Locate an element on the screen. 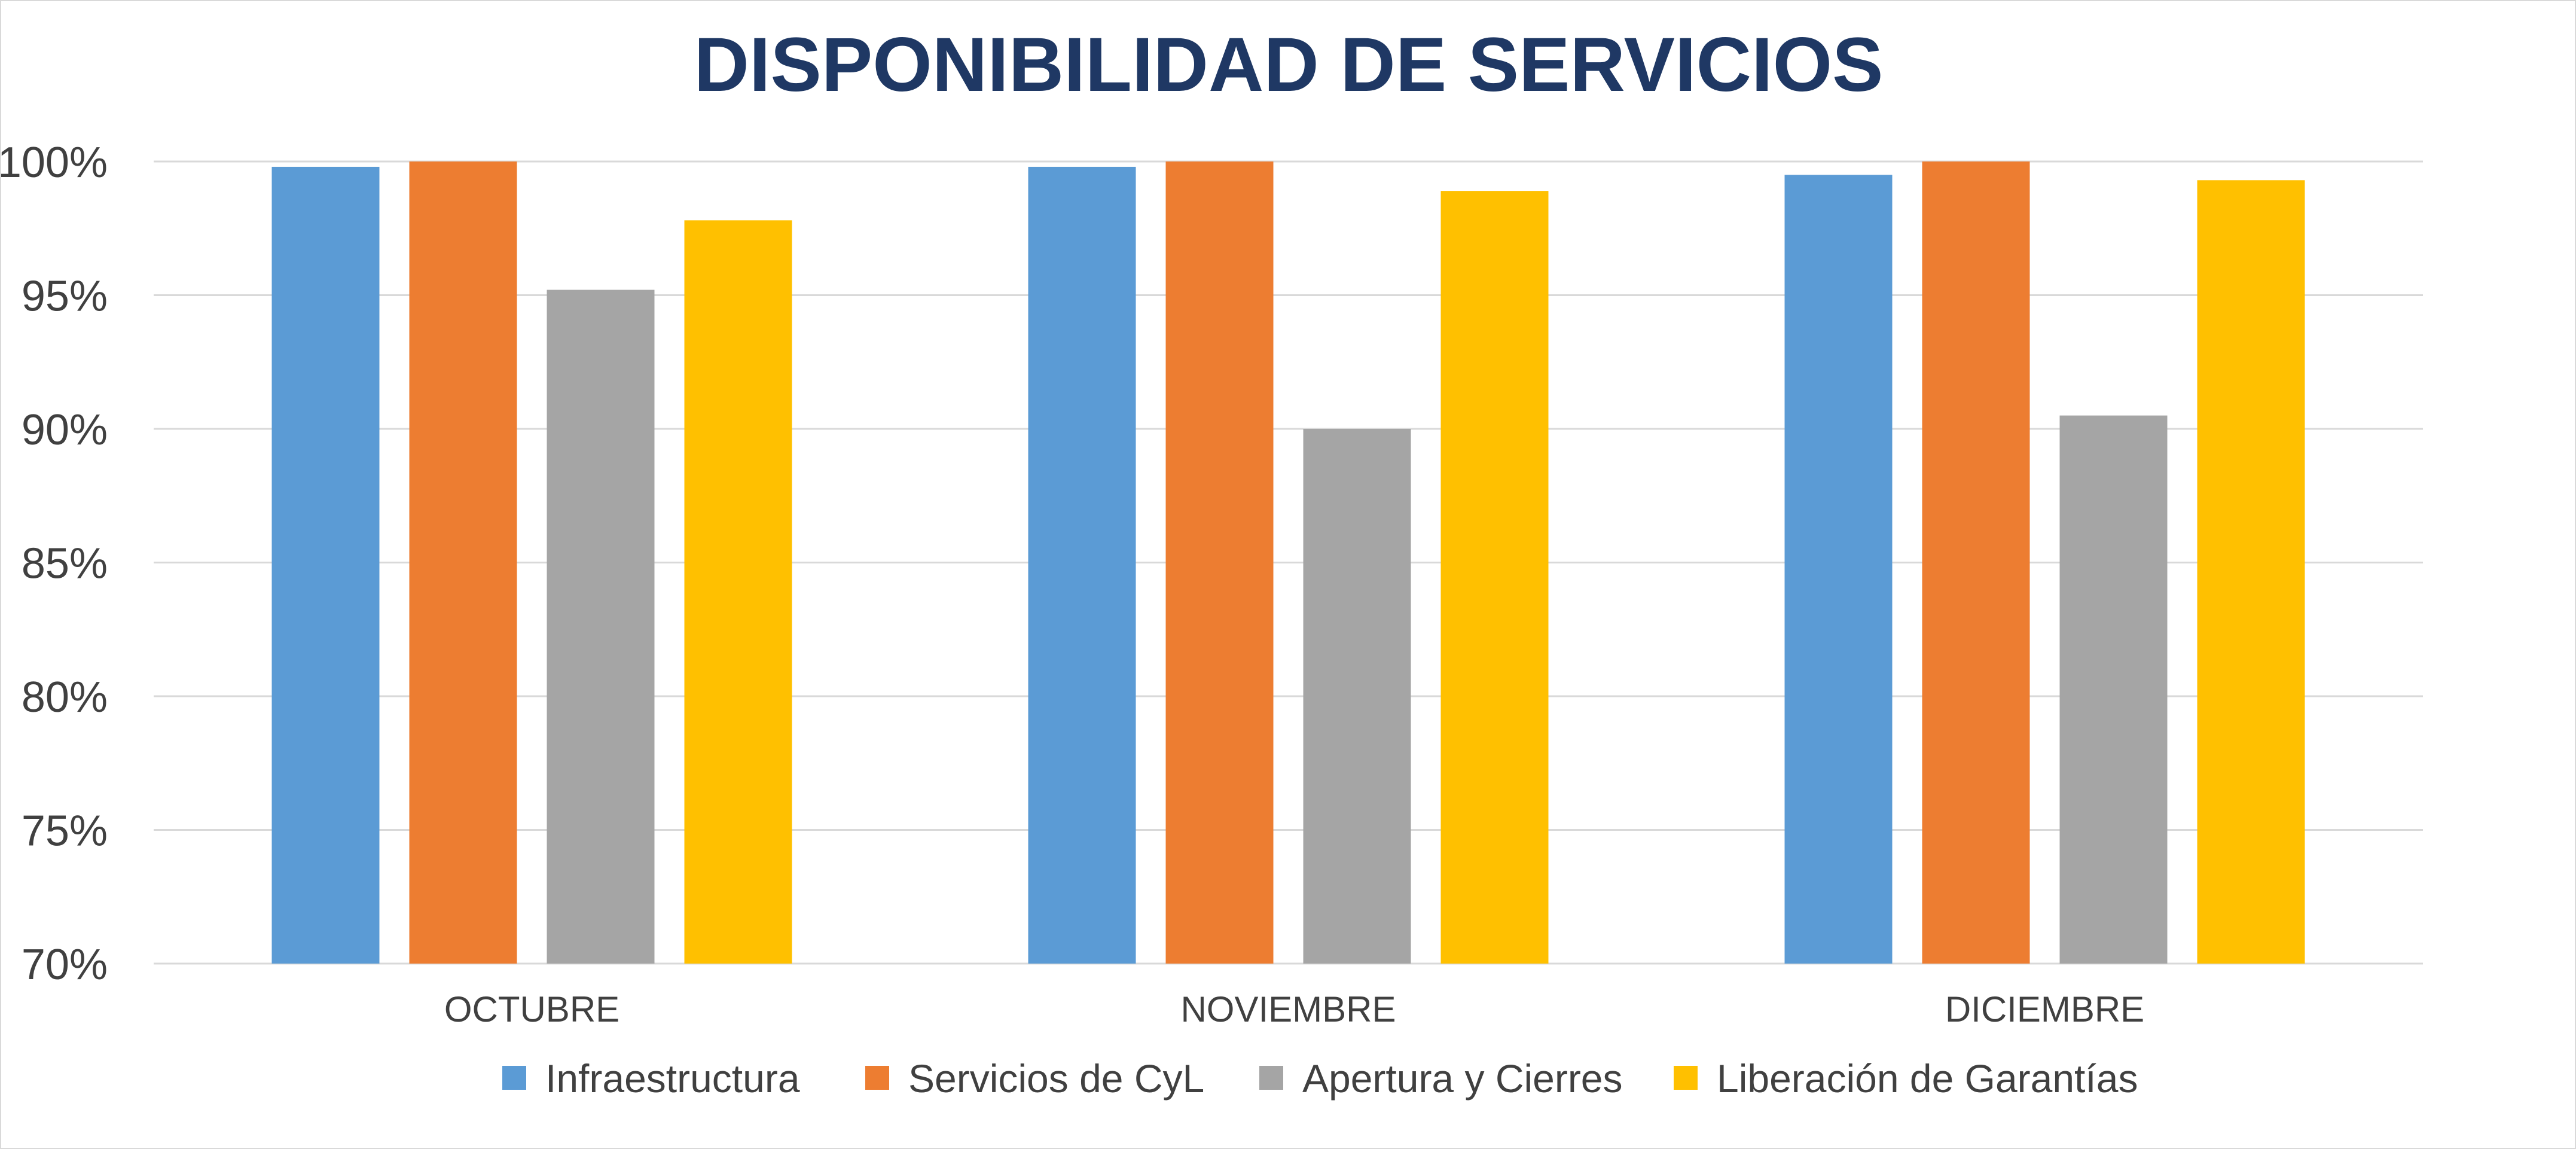 The height and width of the screenshot is (1149, 2576). legend-item: Infraestructura is located at coordinates (651, 1078).